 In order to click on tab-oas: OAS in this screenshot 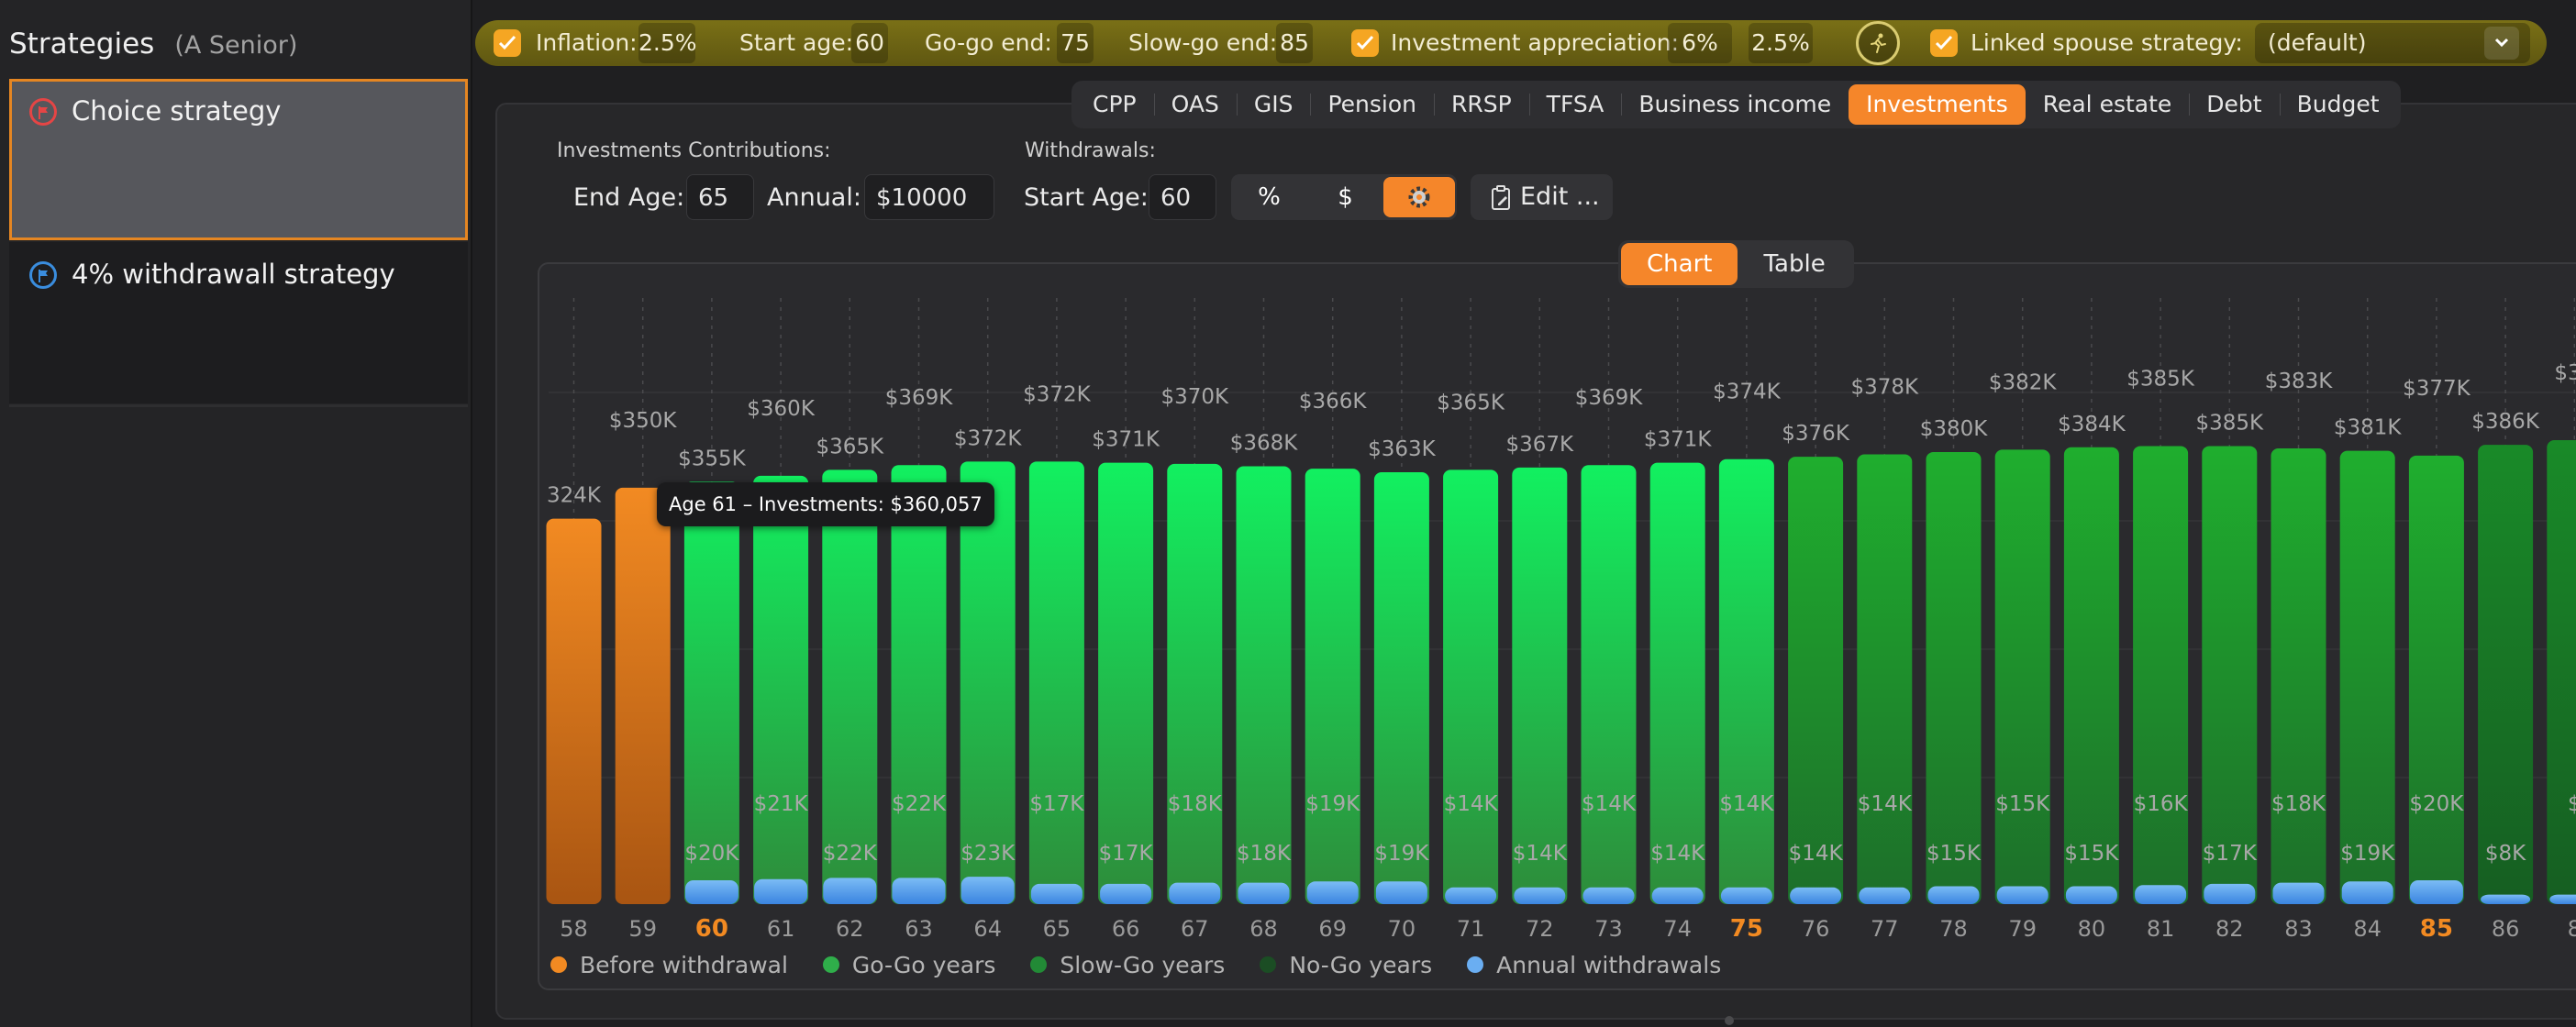, I will do `click(1195, 104)`.